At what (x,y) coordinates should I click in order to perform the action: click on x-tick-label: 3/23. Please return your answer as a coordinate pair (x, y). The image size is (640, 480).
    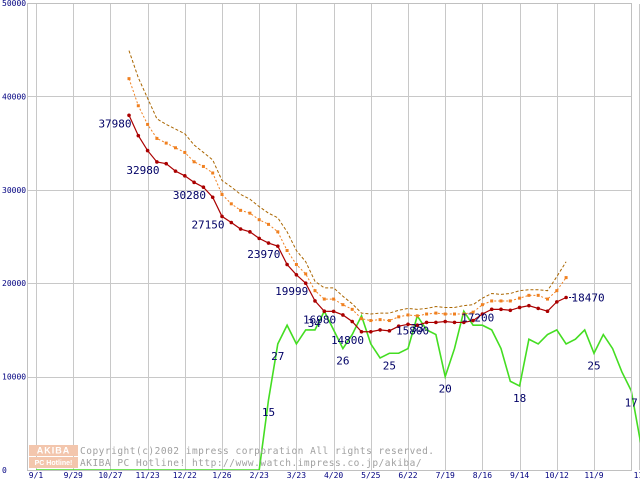
    Looking at the image, I should click on (296, 475).